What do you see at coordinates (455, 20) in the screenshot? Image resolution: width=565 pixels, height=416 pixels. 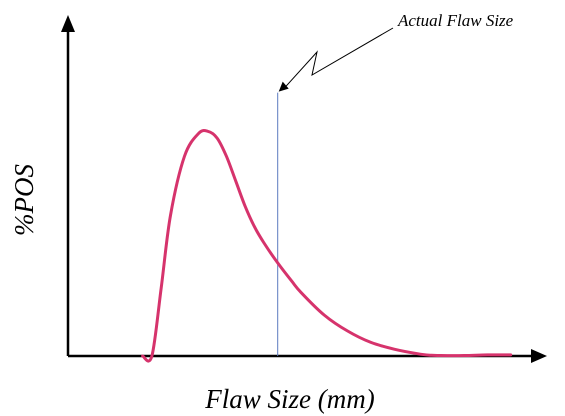 I see `actual-flaw-size-label: Actual Flaw Size` at bounding box center [455, 20].